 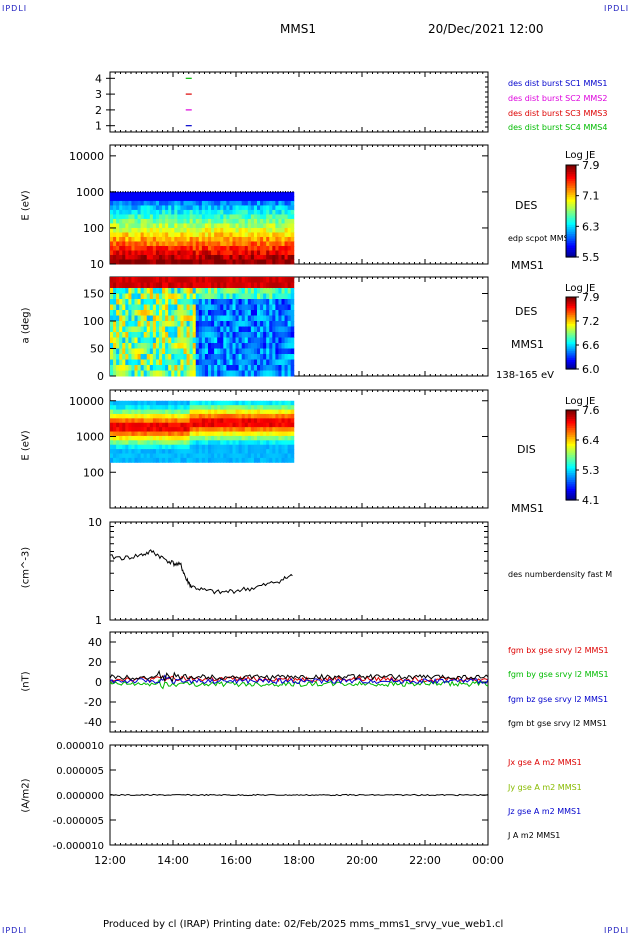 What do you see at coordinates (202, 327) in the screenshot?
I see `pitch-angle-spectrogram` at bounding box center [202, 327].